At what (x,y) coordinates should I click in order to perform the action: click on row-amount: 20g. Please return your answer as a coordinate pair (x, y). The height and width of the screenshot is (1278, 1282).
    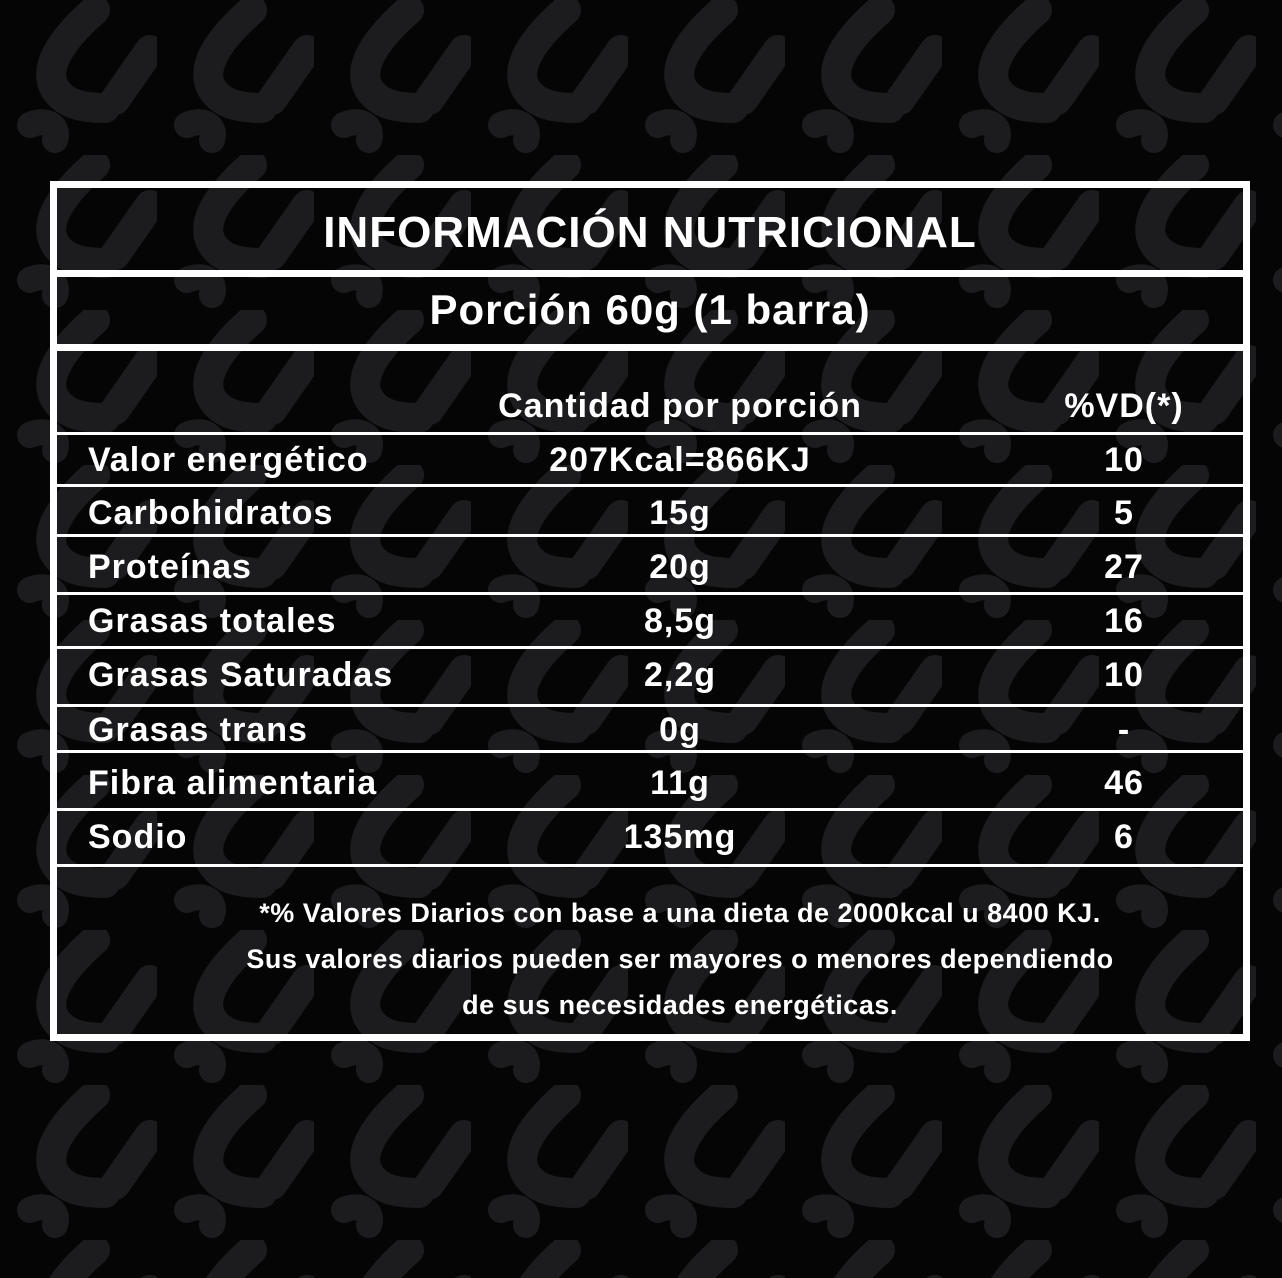
    Looking at the image, I should click on (680, 567).